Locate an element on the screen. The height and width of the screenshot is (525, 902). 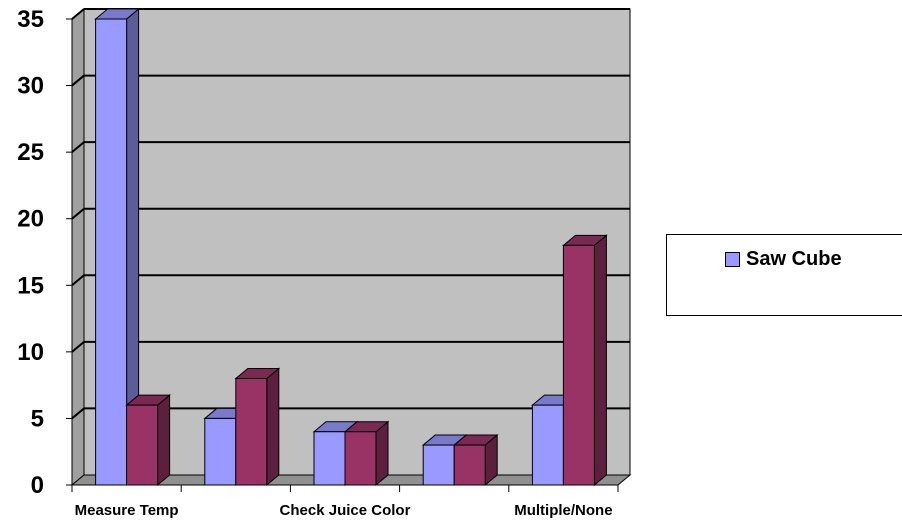
y-tick-label: 5 is located at coordinates (37, 418).